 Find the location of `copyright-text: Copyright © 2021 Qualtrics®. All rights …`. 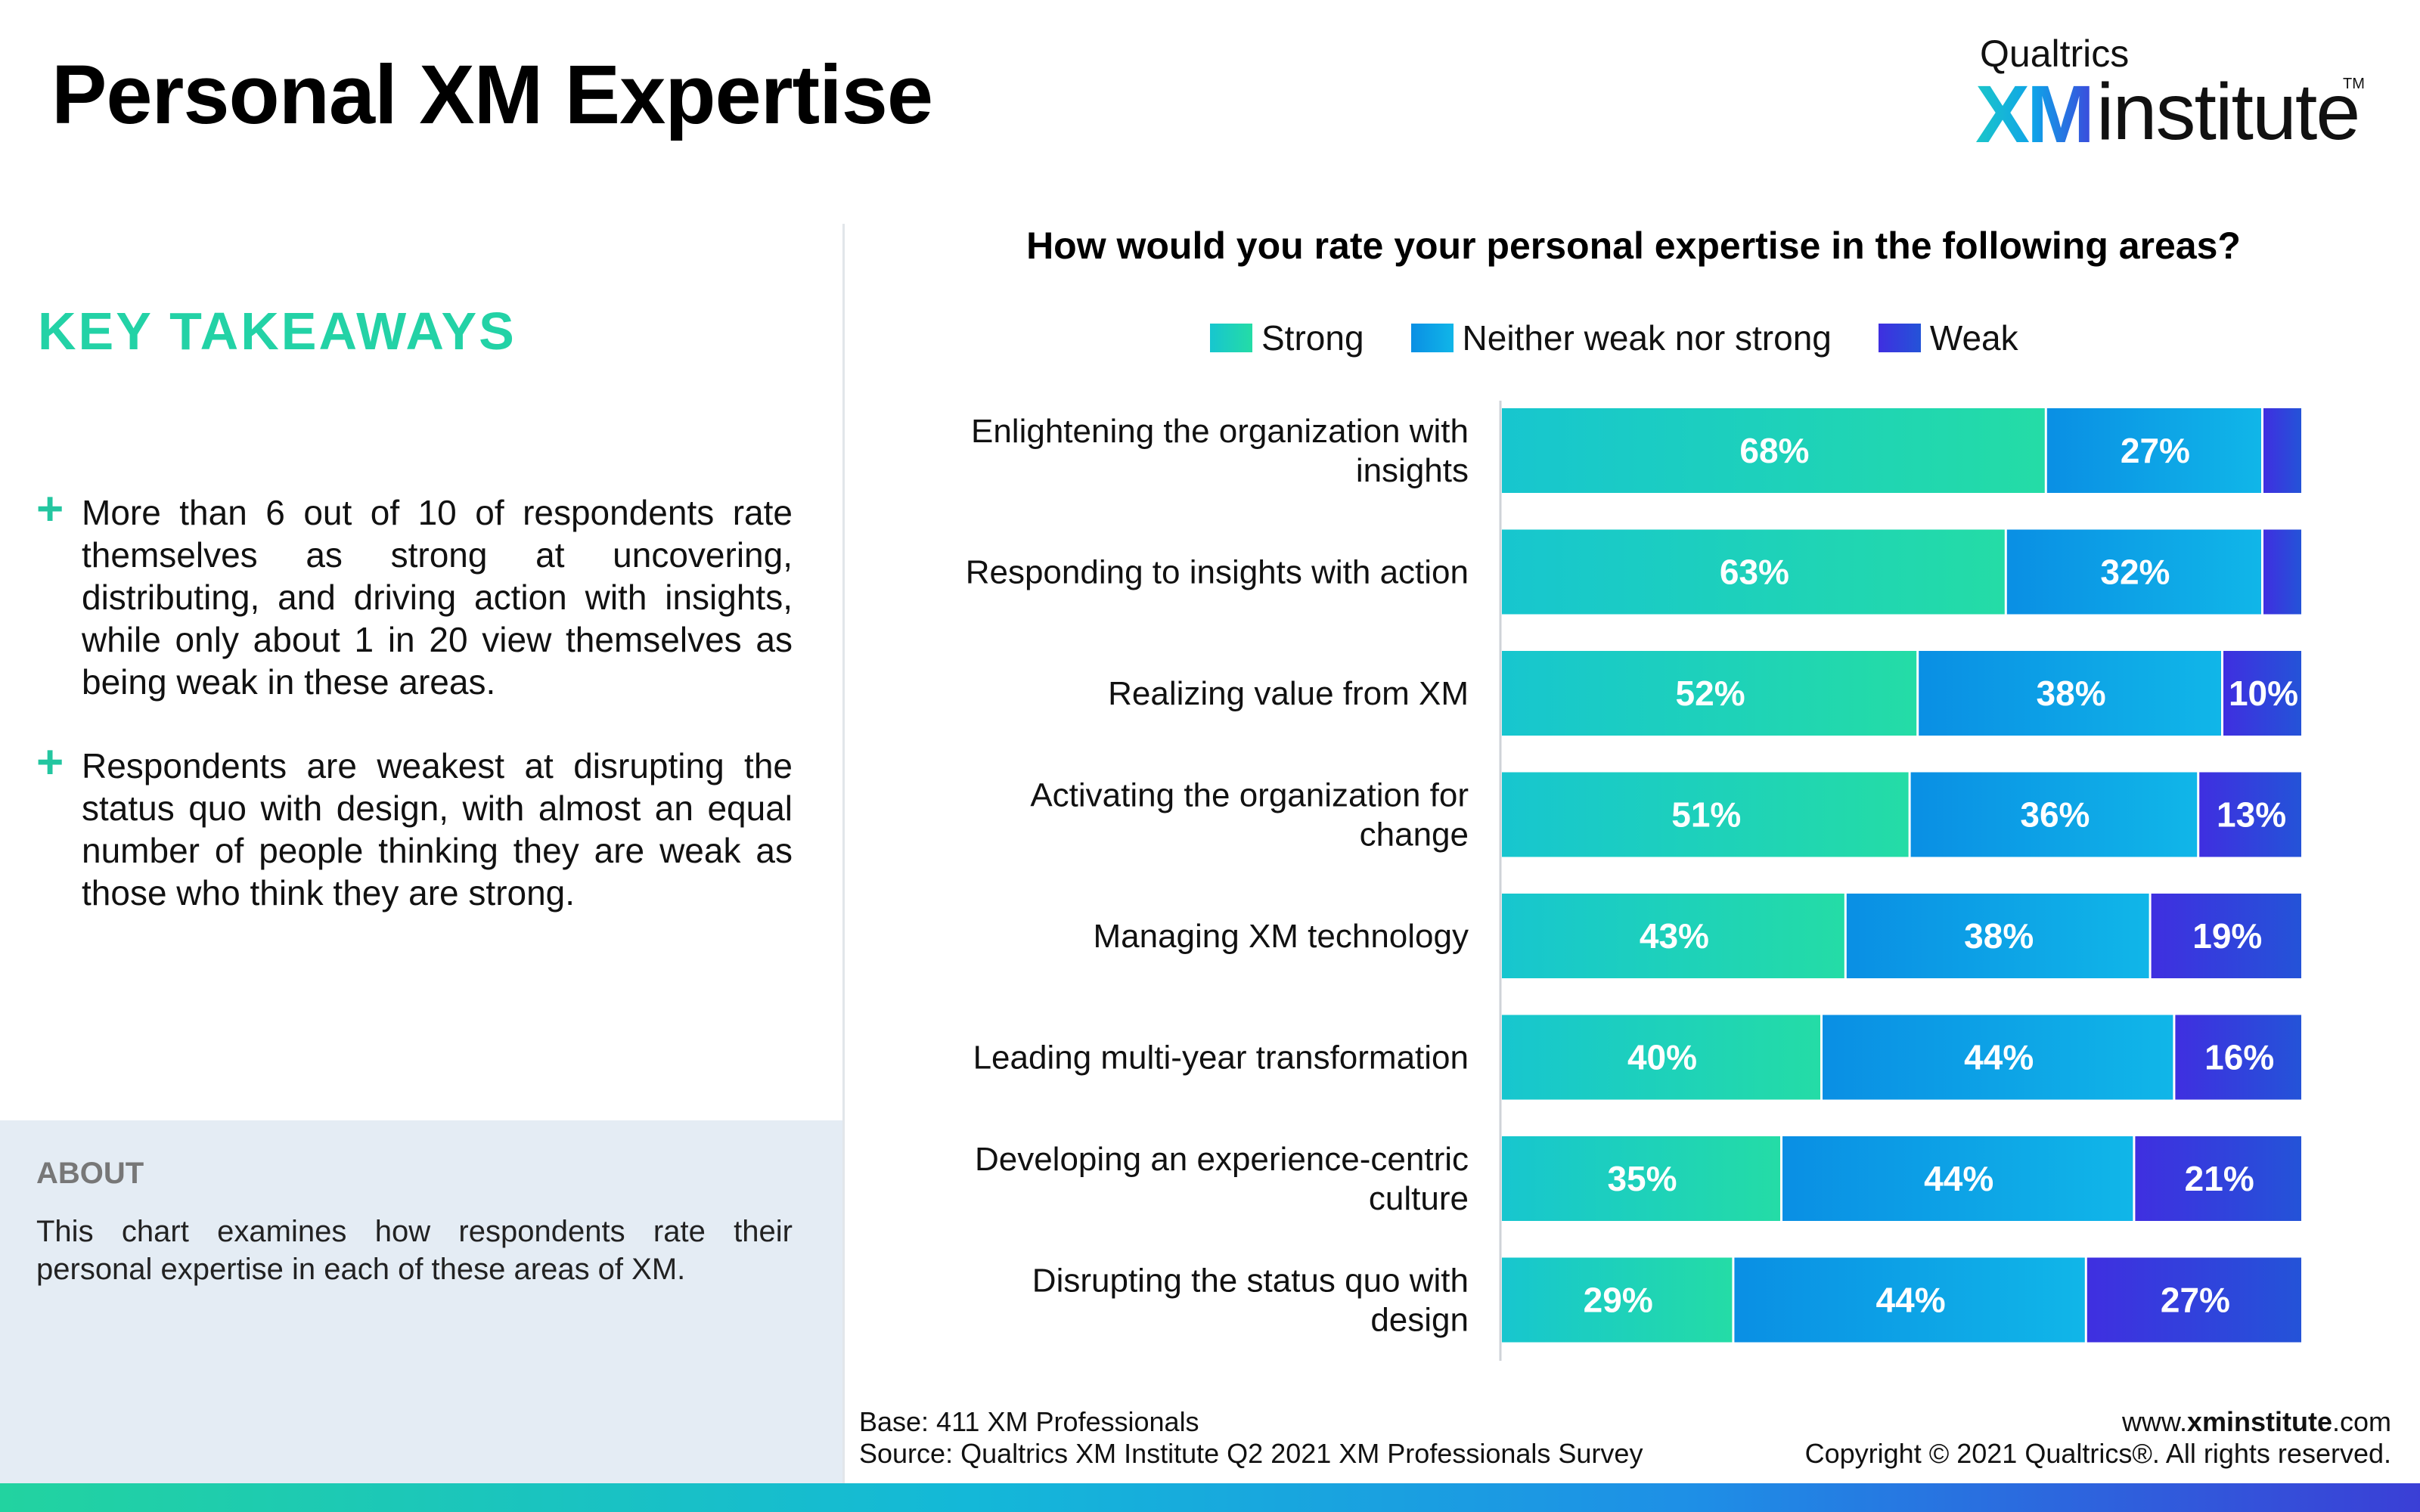

copyright-text: Copyright © 2021 Qualtrics®. All rights … is located at coordinates (2097, 1453).